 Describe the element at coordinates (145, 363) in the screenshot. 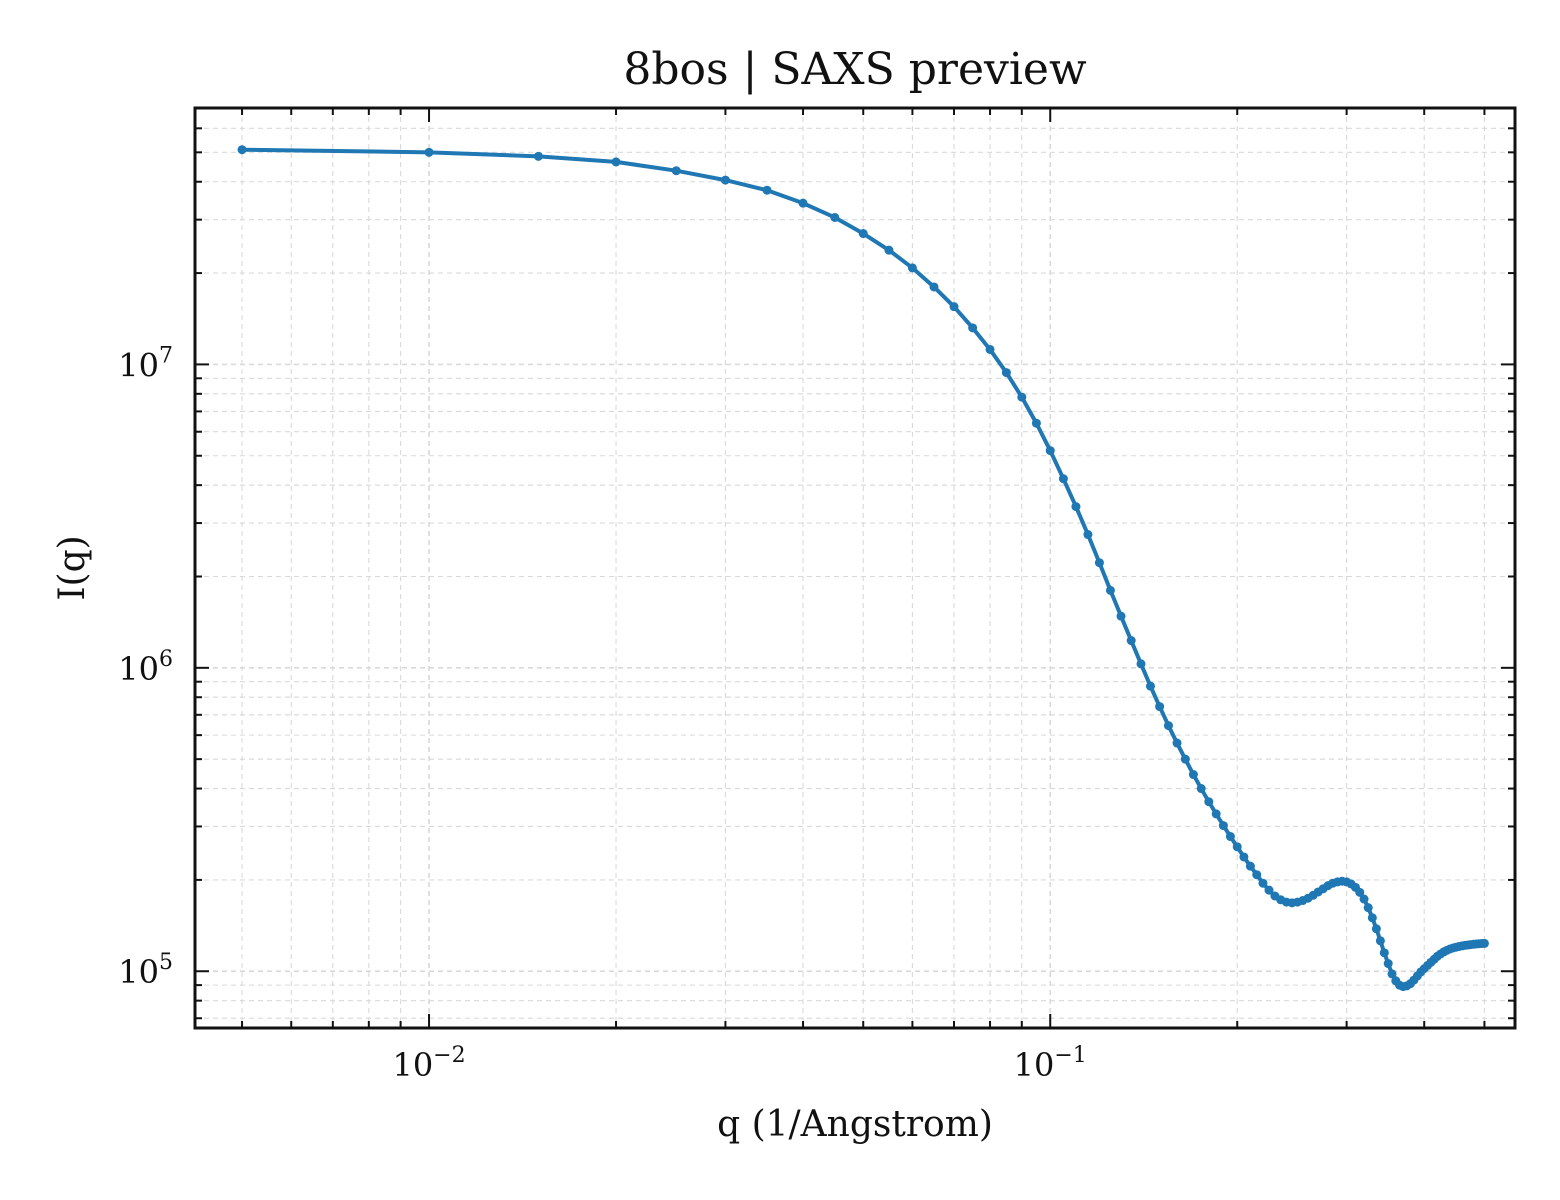

I see `y-tick-label: 107` at that location.